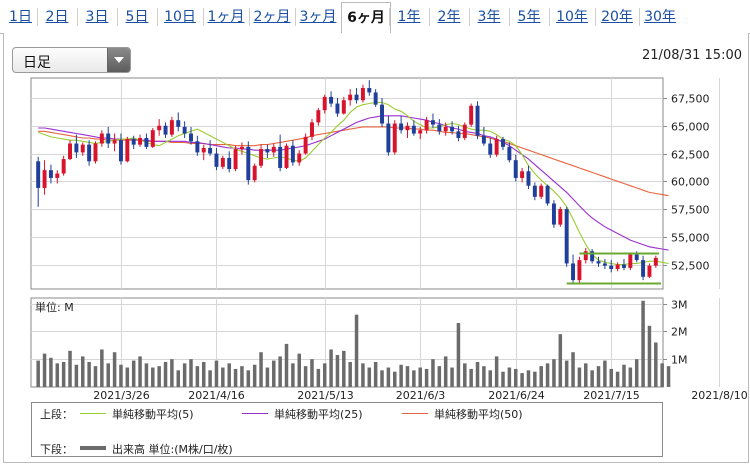 The height and width of the screenshot is (464, 750). What do you see at coordinates (272, 17) in the screenshot?
I see `tab-7: 2ヶ月` at bounding box center [272, 17].